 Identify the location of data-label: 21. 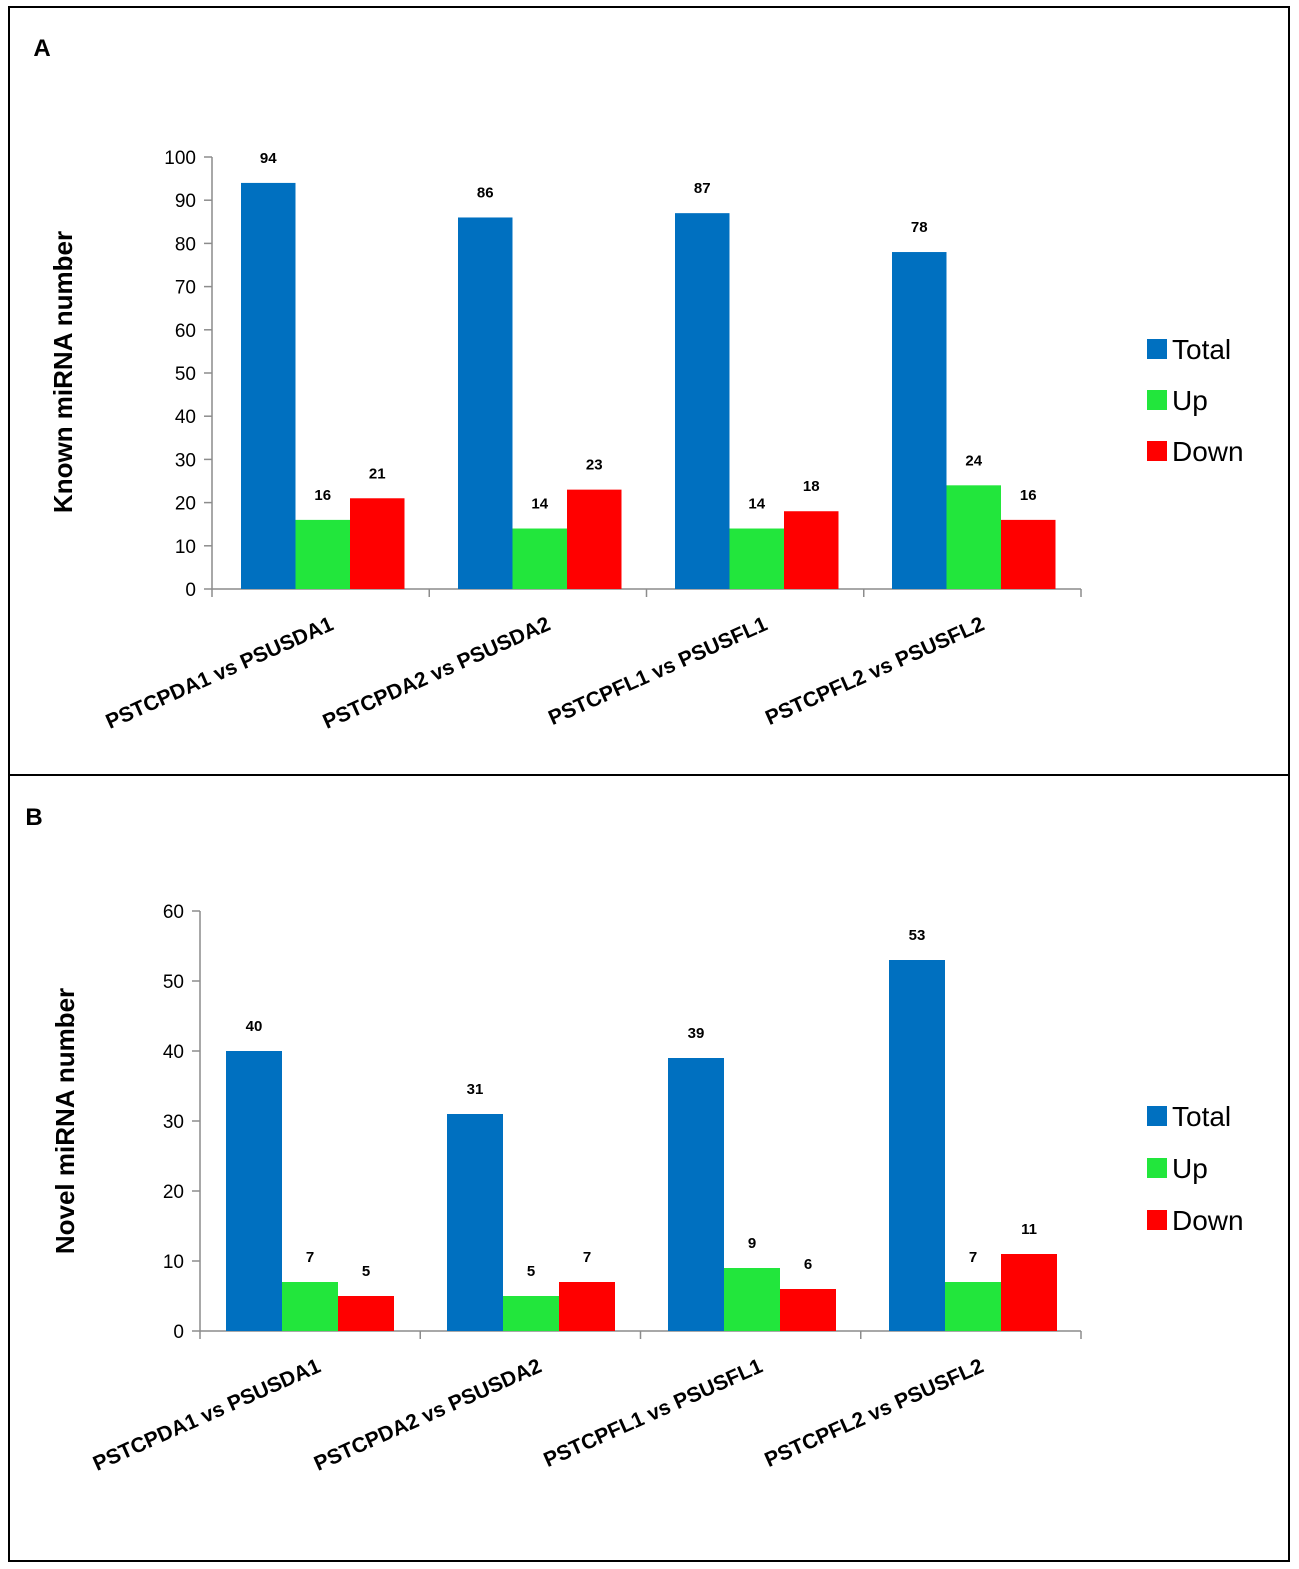
(377, 473).